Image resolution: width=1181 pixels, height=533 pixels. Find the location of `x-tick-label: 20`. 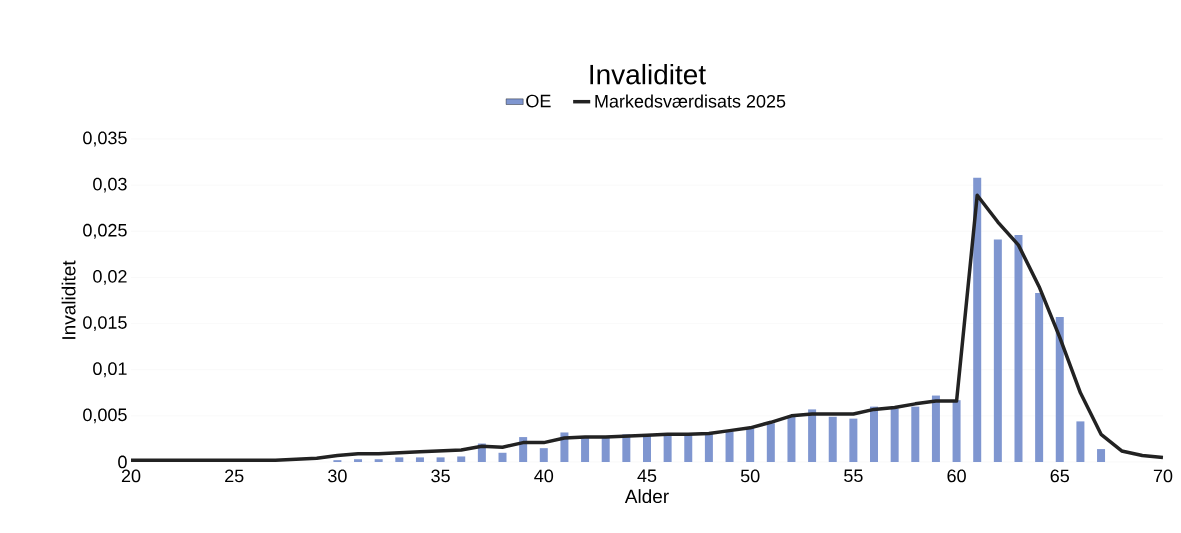

x-tick-label: 20 is located at coordinates (131, 476).